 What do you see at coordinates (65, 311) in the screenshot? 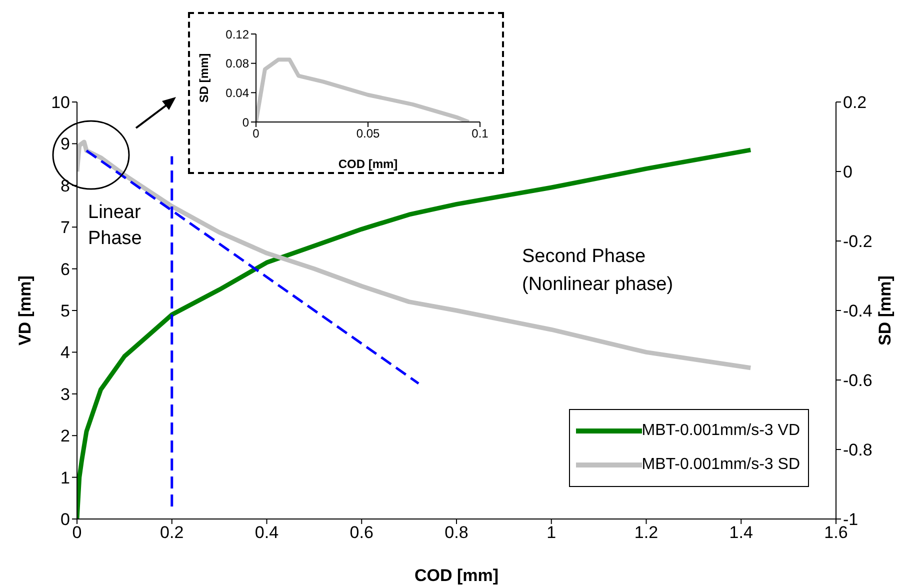
I see `y-tick-label: 5` at bounding box center [65, 311].